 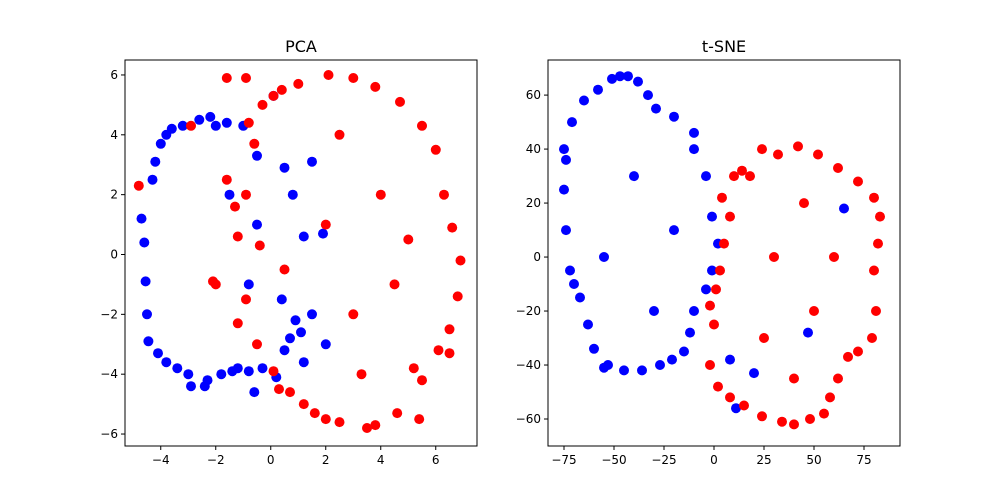 What do you see at coordinates (613, 460) in the screenshot?
I see `x-tick-label: −50` at bounding box center [613, 460].